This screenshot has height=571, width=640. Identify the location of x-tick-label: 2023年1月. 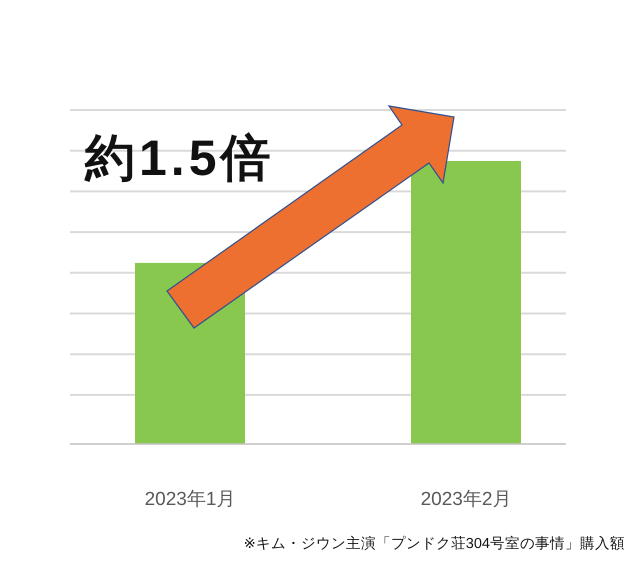
(190, 499).